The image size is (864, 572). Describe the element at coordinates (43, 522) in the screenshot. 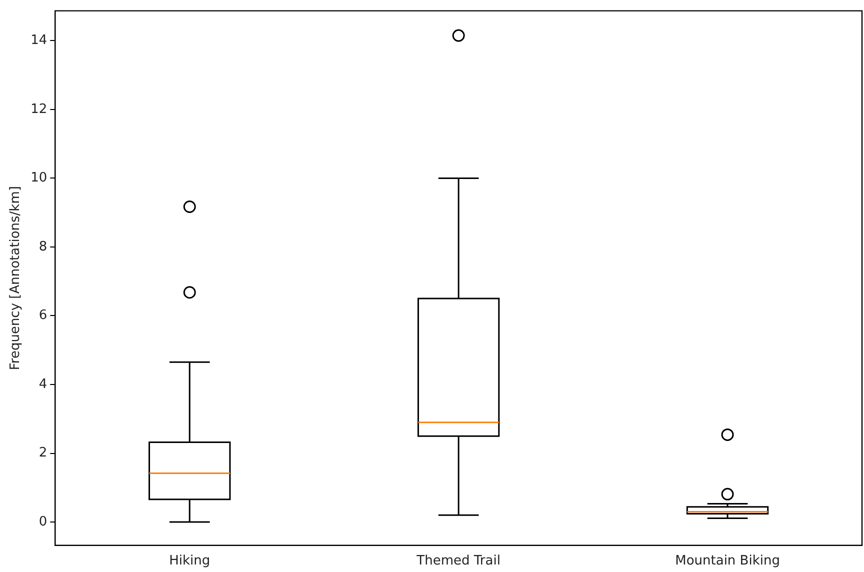

I see `y-tick-label: 0` at that location.